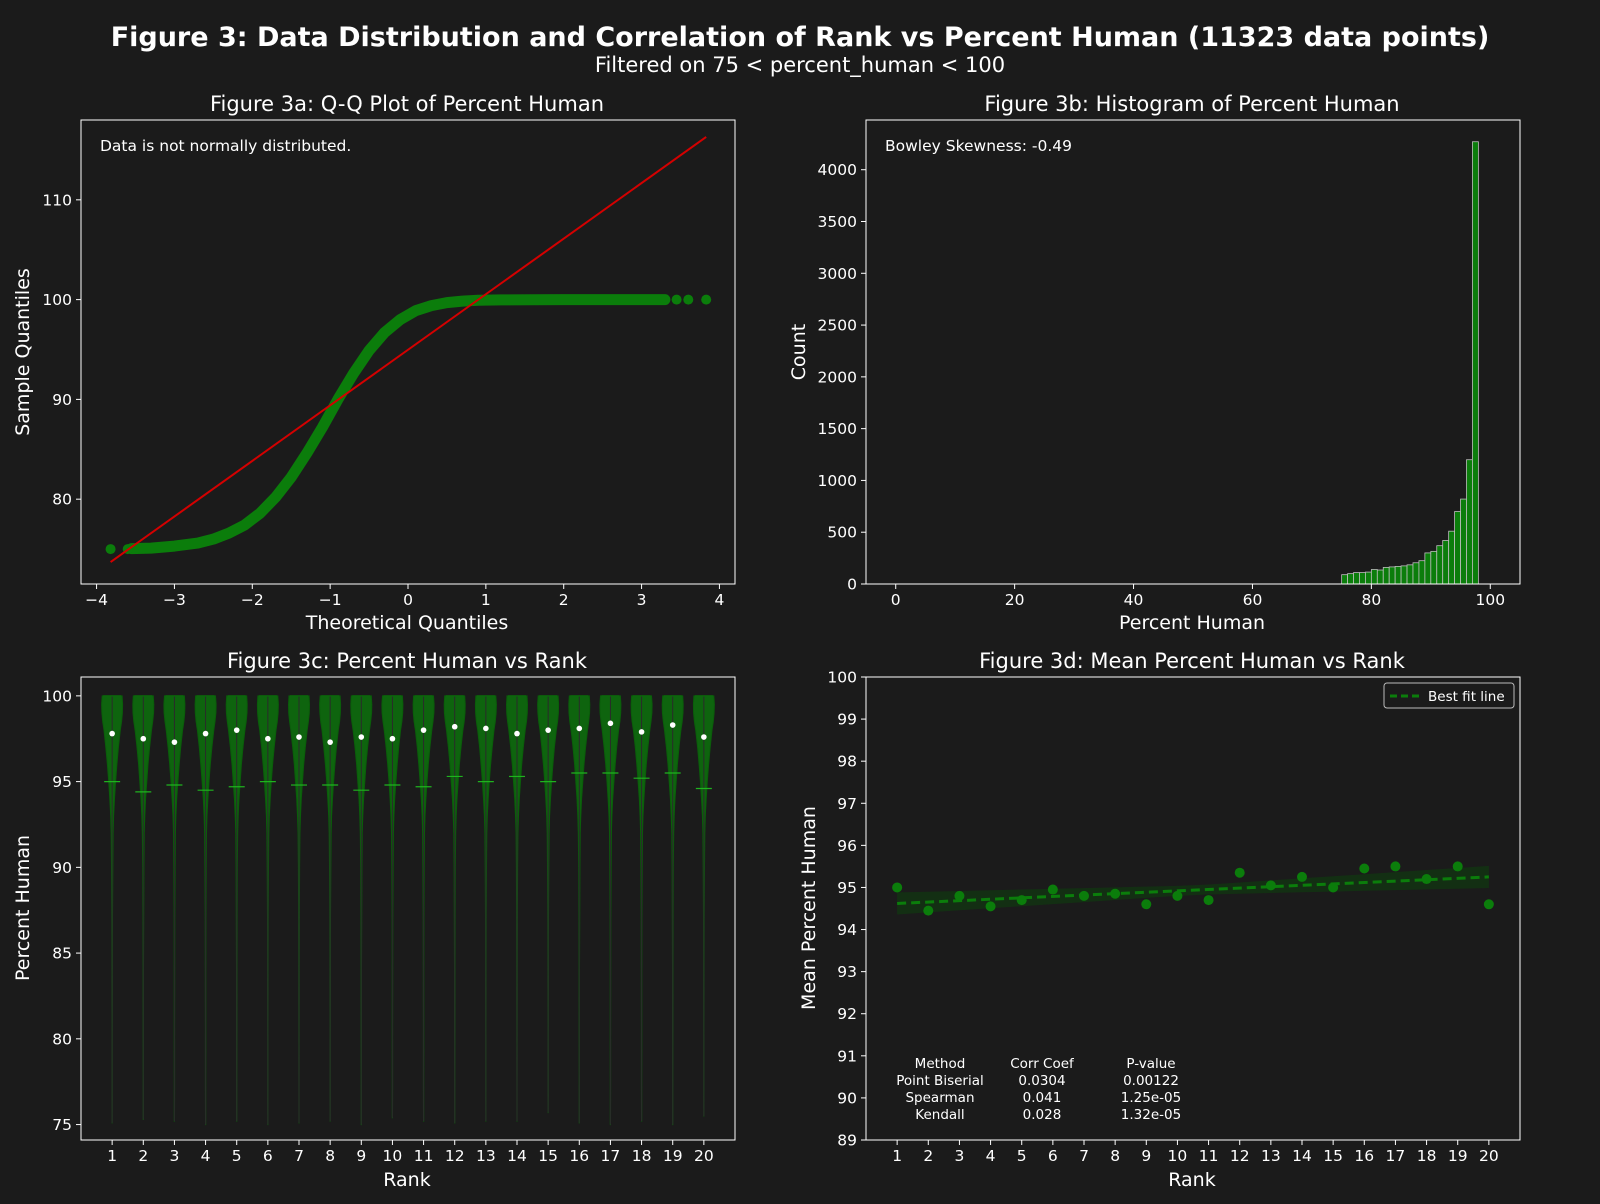  I want to click on mean-x-tick-label: 3, so click(959, 1156).